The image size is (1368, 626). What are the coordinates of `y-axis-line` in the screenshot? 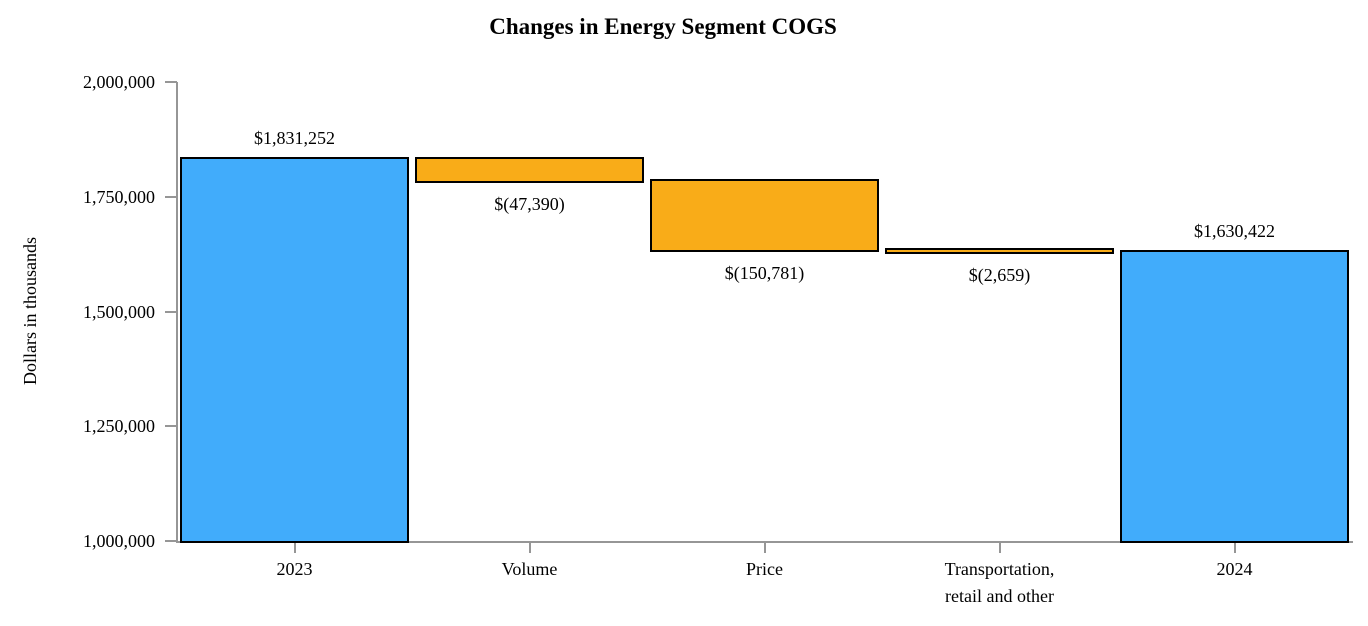 It's located at (177, 312).